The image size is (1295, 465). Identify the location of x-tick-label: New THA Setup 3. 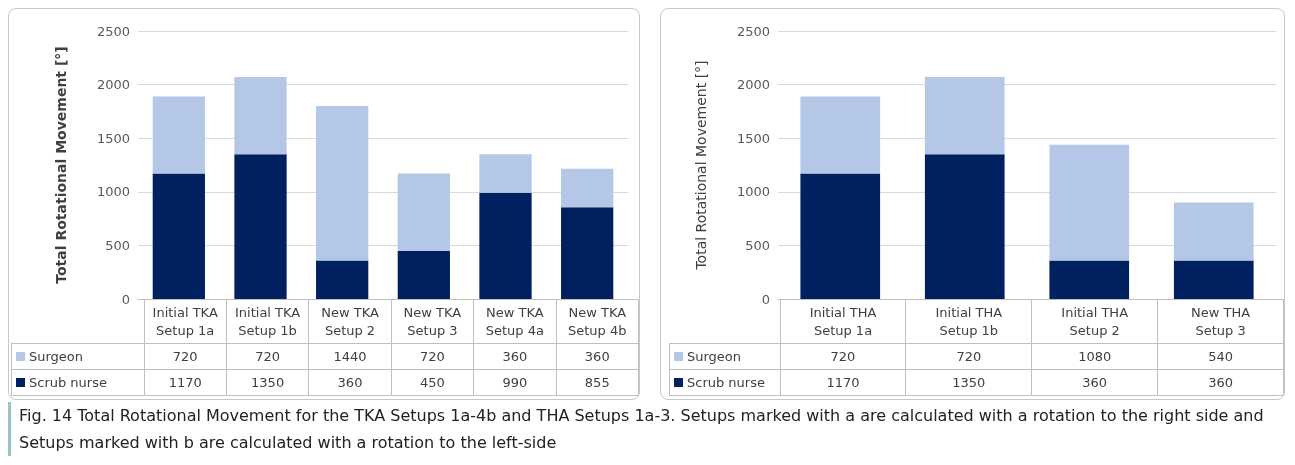
(1220, 321).